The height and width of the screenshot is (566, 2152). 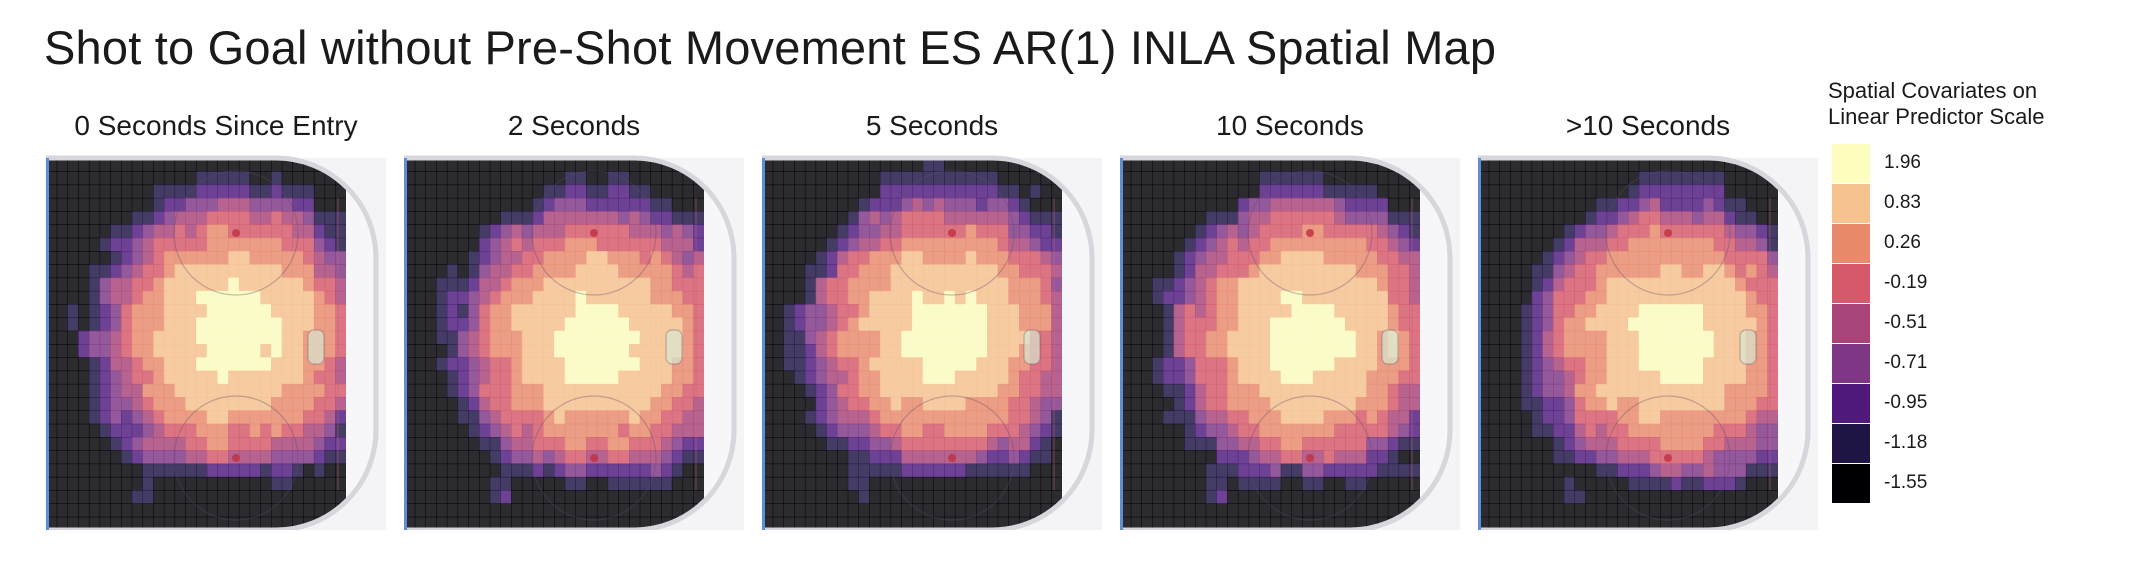 What do you see at coordinates (1906, 482) in the screenshot?
I see `legend-label: -1.55` at bounding box center [1906, 482].